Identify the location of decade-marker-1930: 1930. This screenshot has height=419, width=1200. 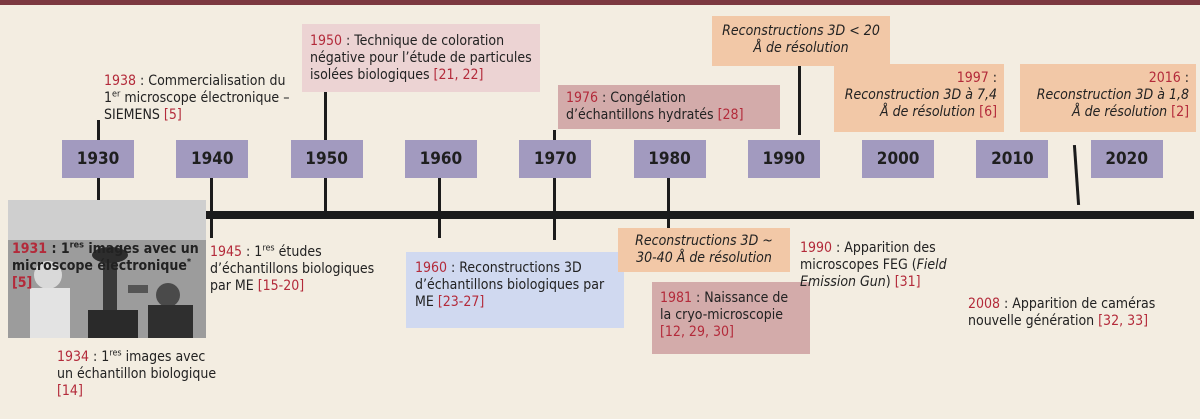
(98, 159).